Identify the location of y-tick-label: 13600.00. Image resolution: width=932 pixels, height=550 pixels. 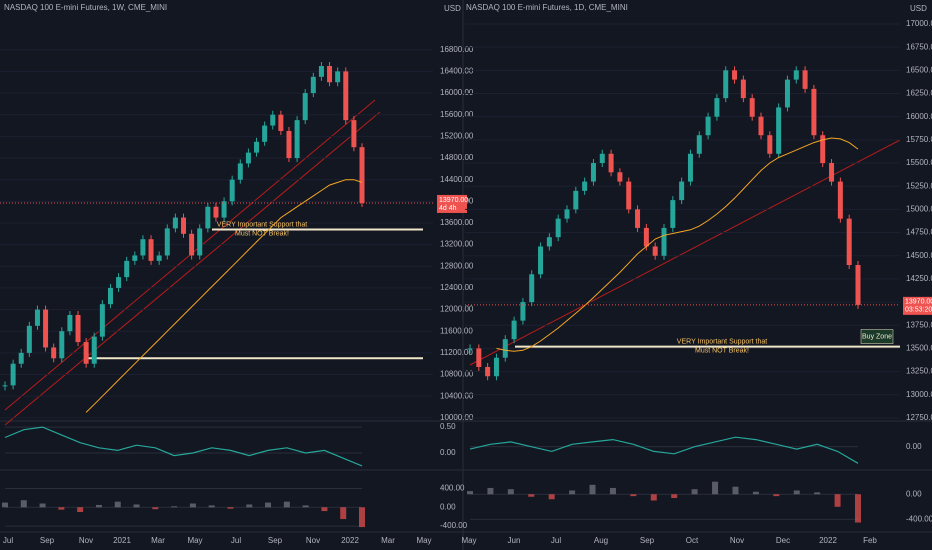
(457, 222).